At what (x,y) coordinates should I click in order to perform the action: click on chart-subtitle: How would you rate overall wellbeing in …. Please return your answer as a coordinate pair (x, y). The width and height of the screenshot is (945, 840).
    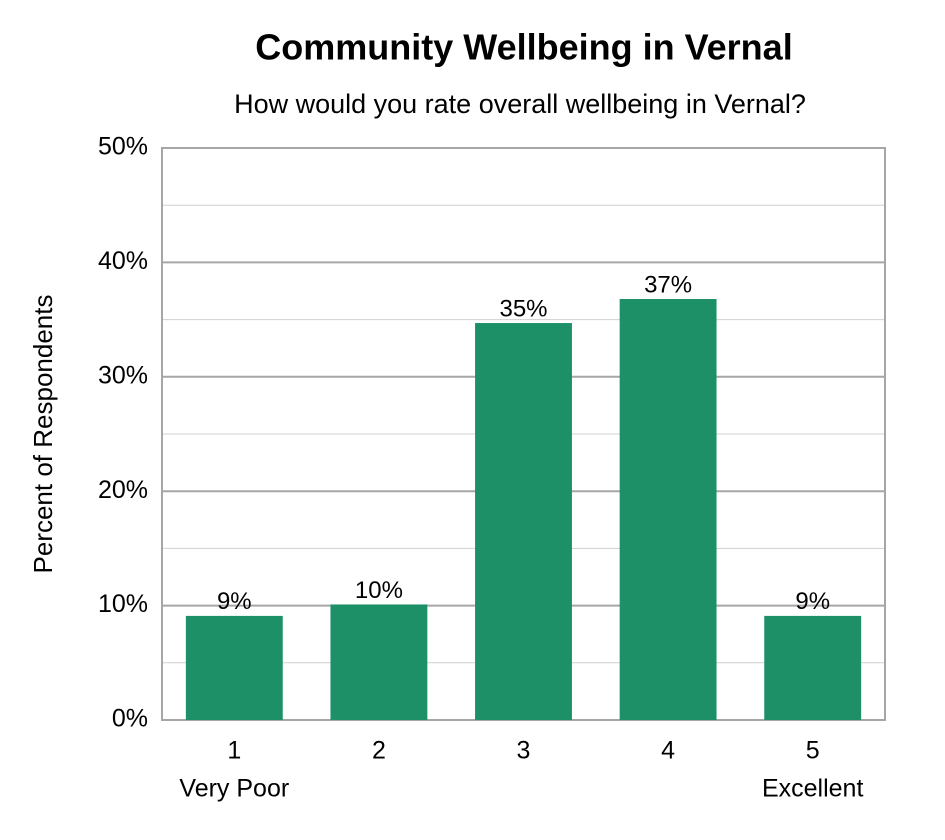
    Looking at the image, I should click on (520, 104).